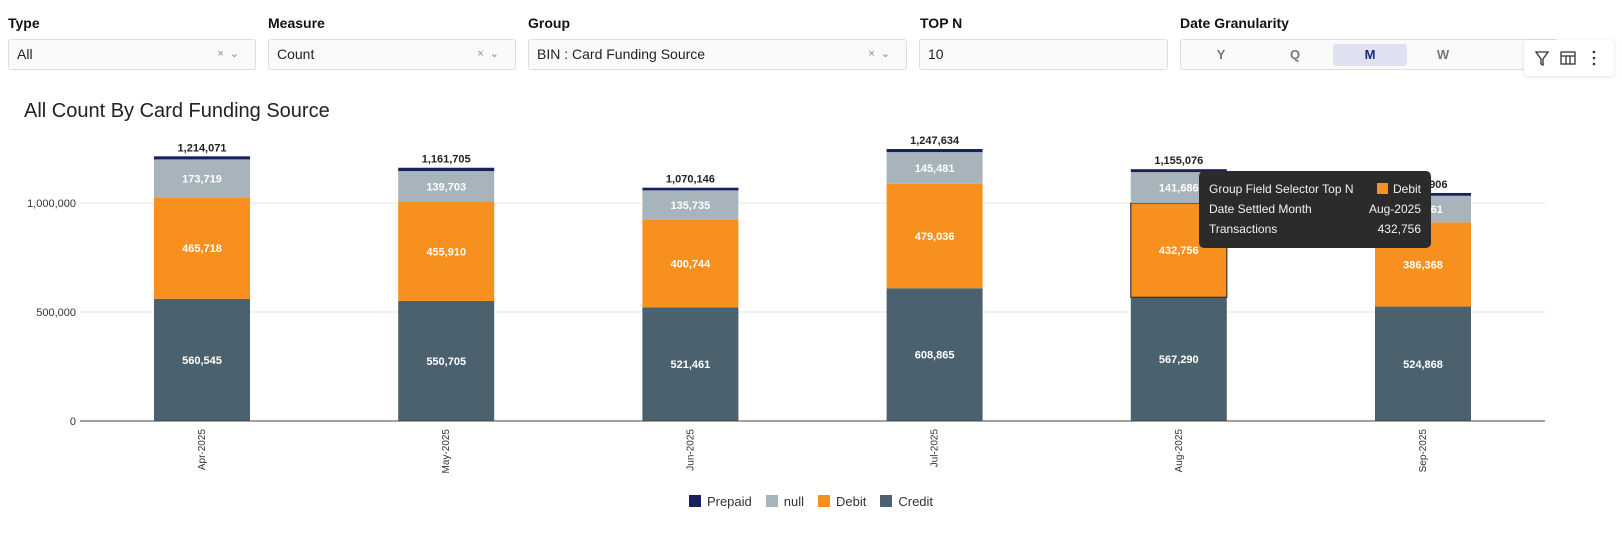  I want to click on segment-value-label: 135,735, so click(691, 206).